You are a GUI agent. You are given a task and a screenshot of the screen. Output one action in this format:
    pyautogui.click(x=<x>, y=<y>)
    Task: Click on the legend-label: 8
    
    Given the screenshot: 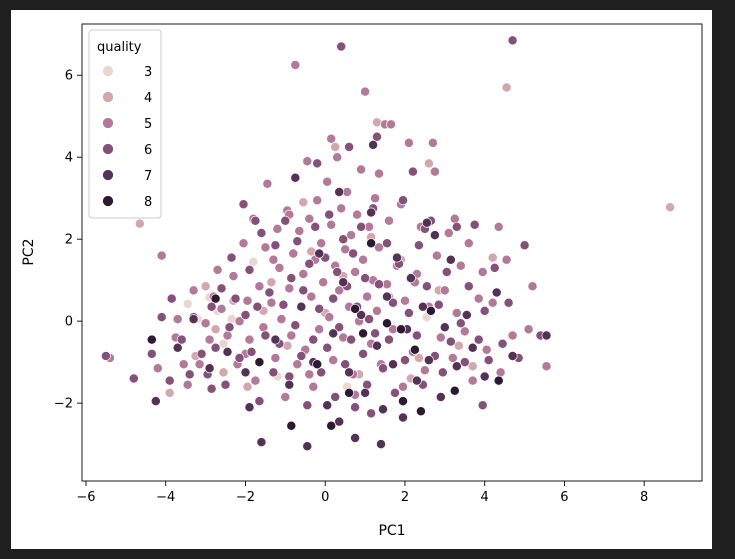 What is the action you would take?
    pyautogui.click(x=148, y=202)
    